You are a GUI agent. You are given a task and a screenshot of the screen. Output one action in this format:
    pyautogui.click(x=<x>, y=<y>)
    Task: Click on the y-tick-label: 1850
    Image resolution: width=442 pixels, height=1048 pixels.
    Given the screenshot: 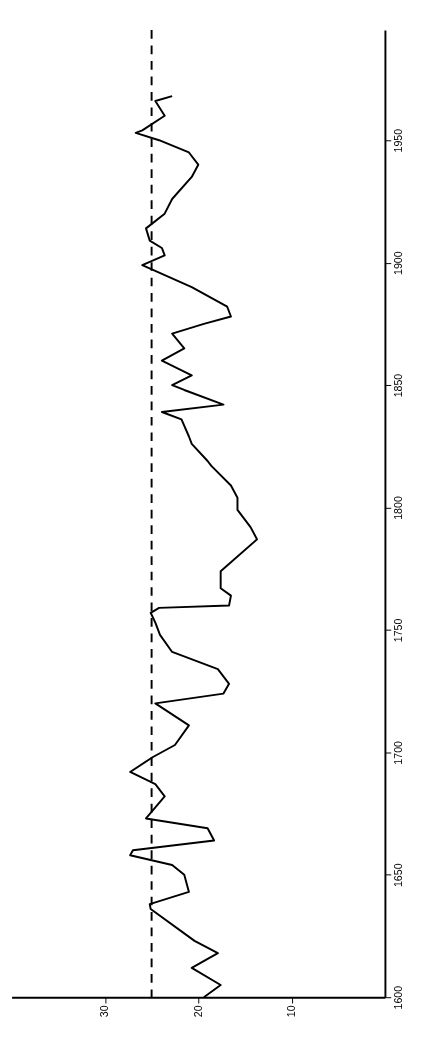 What is the action you would take?
    pyautogui.click(x=397, y=385)
    